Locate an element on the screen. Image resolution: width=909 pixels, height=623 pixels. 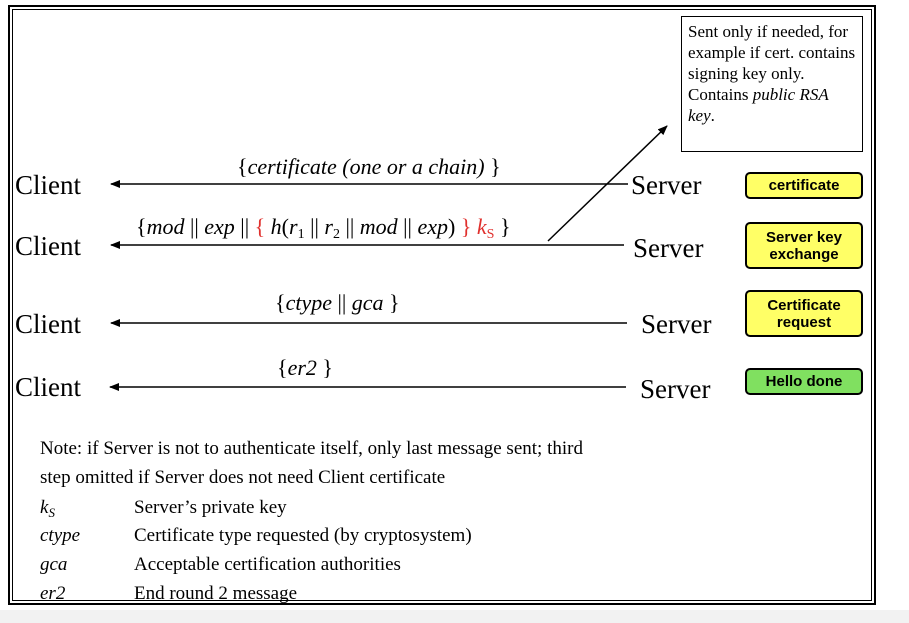
glossary-term-text: gca is located at coordinates (54, 564).